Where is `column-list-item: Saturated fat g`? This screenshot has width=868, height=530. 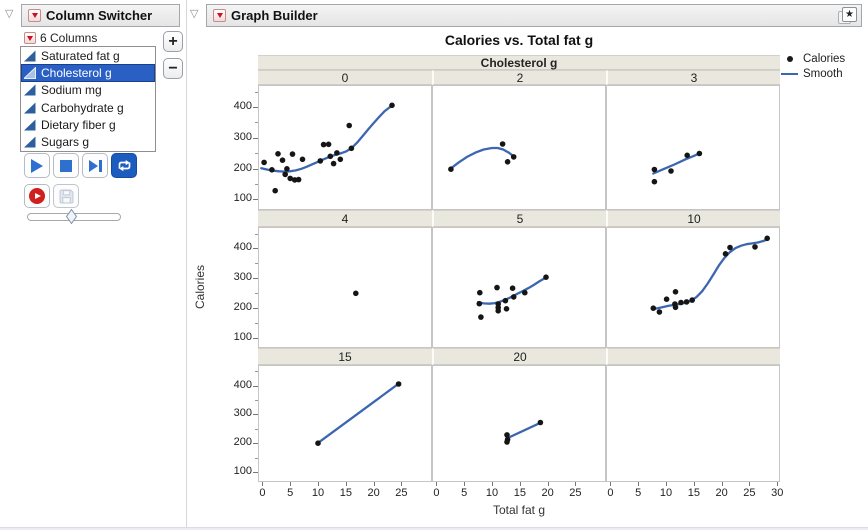
column-list-item: Saturated fat g is located at coordinates (88, 55).